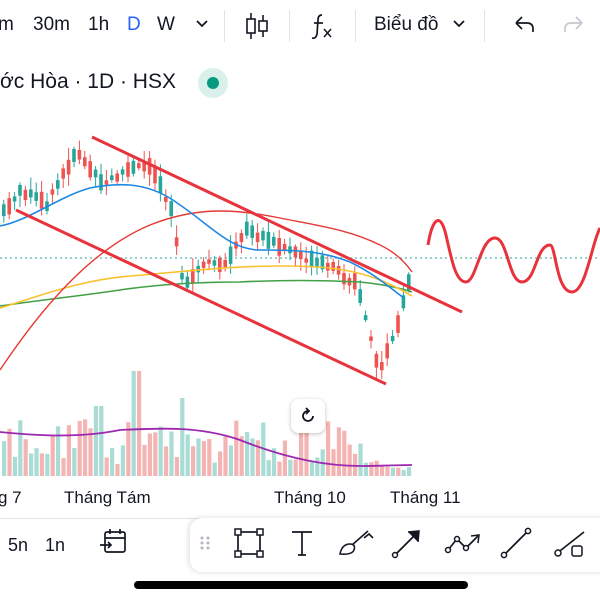 This screenshot has width=600, height=600. Describe the element at coordinates (107, 497) in the screenshot. I see `xaxis-label-1: Tháng Tám` at that location.